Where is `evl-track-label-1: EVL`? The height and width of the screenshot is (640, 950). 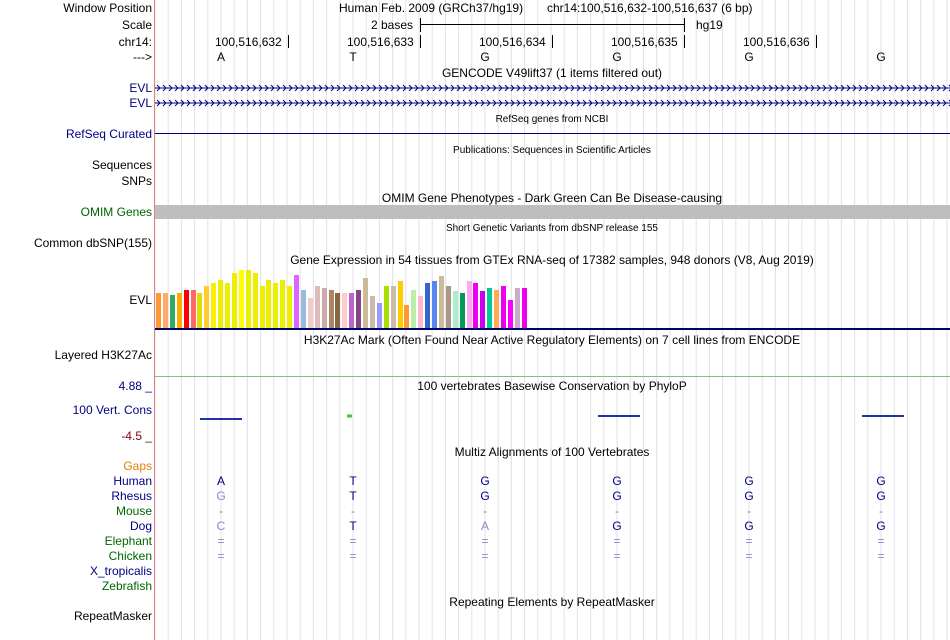
evl-track-label-1: EVL is located at coordinates (140, 88).